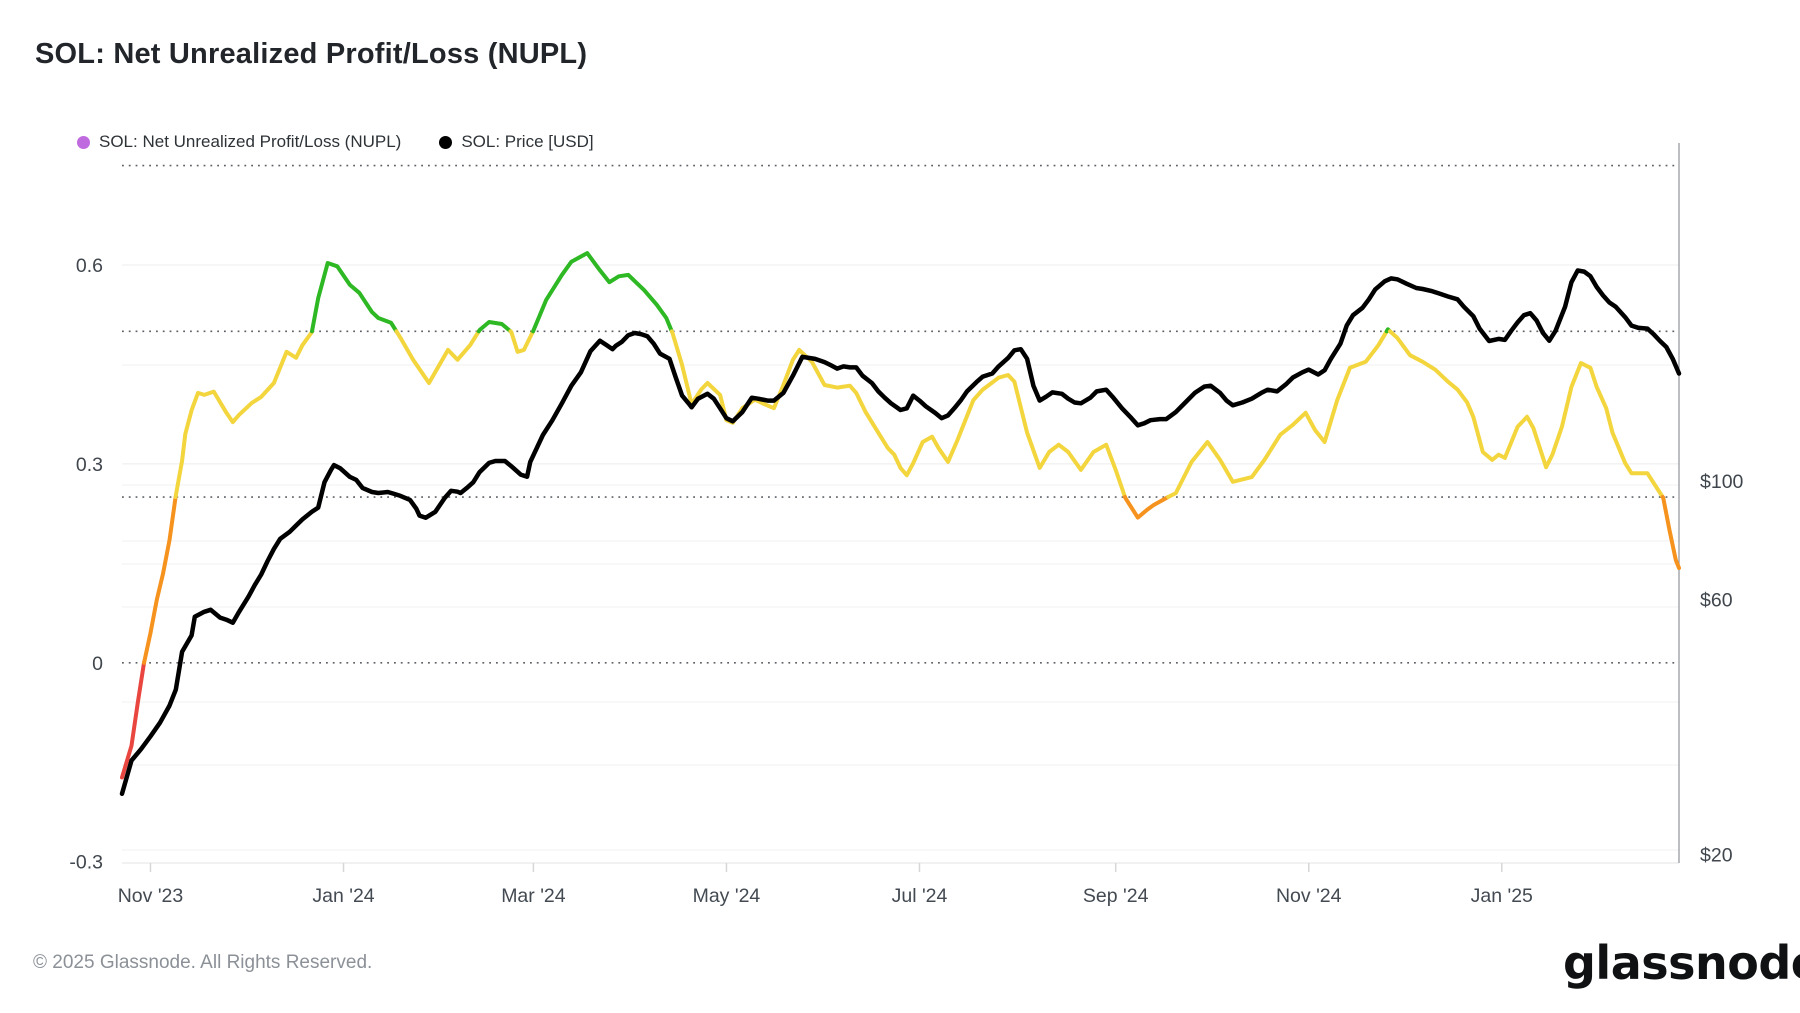 The width and height of the screenshot is (1800, 1013). What do you see at coordinates (86, 863) in the screenshot?
I see `left-axis-tick-label: -0.3` at bounding box center [86, 863].